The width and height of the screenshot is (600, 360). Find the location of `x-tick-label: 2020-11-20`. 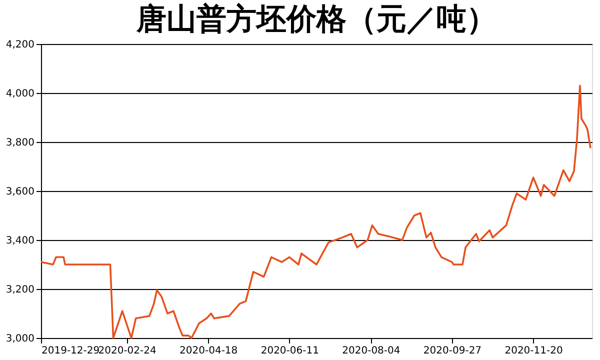

x-tick-label: 2020-11-20 is located at coordinates (533, 351).